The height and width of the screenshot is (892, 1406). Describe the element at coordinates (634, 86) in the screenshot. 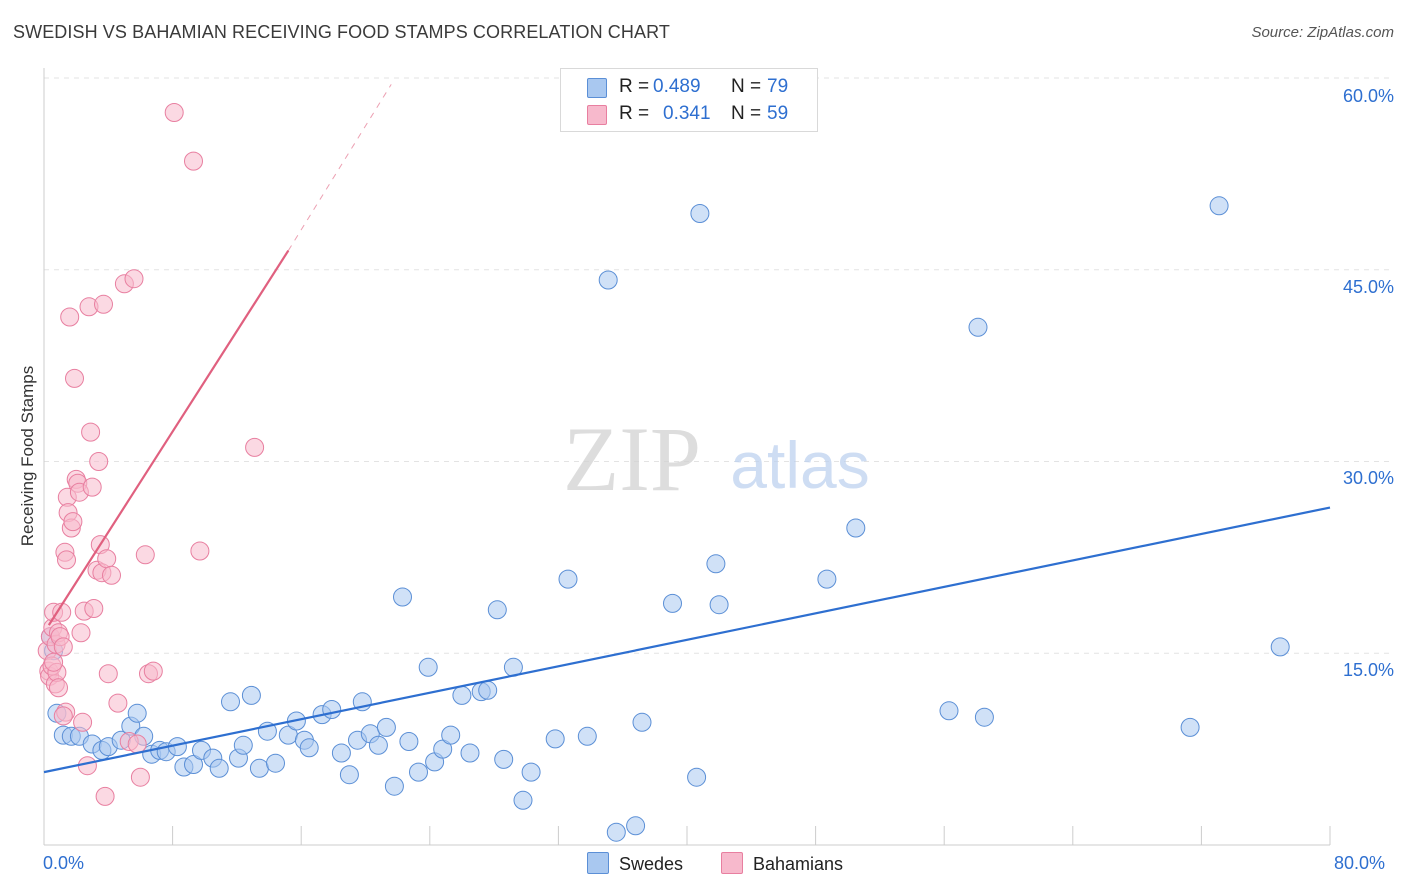

I see `legend-r-label: R =` at that location.